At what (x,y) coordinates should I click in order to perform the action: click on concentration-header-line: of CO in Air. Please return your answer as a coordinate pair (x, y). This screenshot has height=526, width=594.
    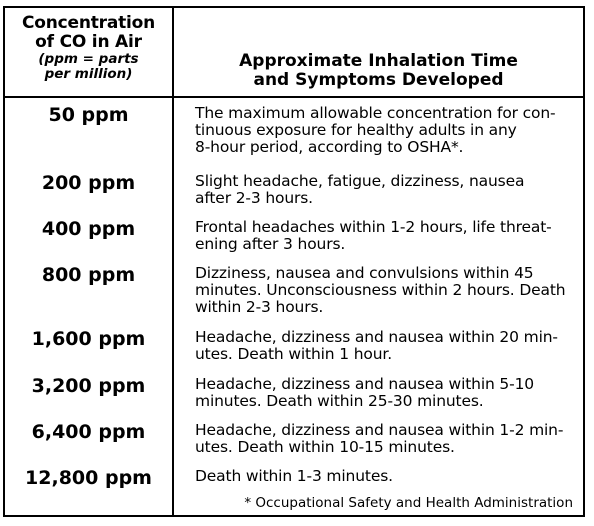
    Looking at the image, I should click on (88, 42).